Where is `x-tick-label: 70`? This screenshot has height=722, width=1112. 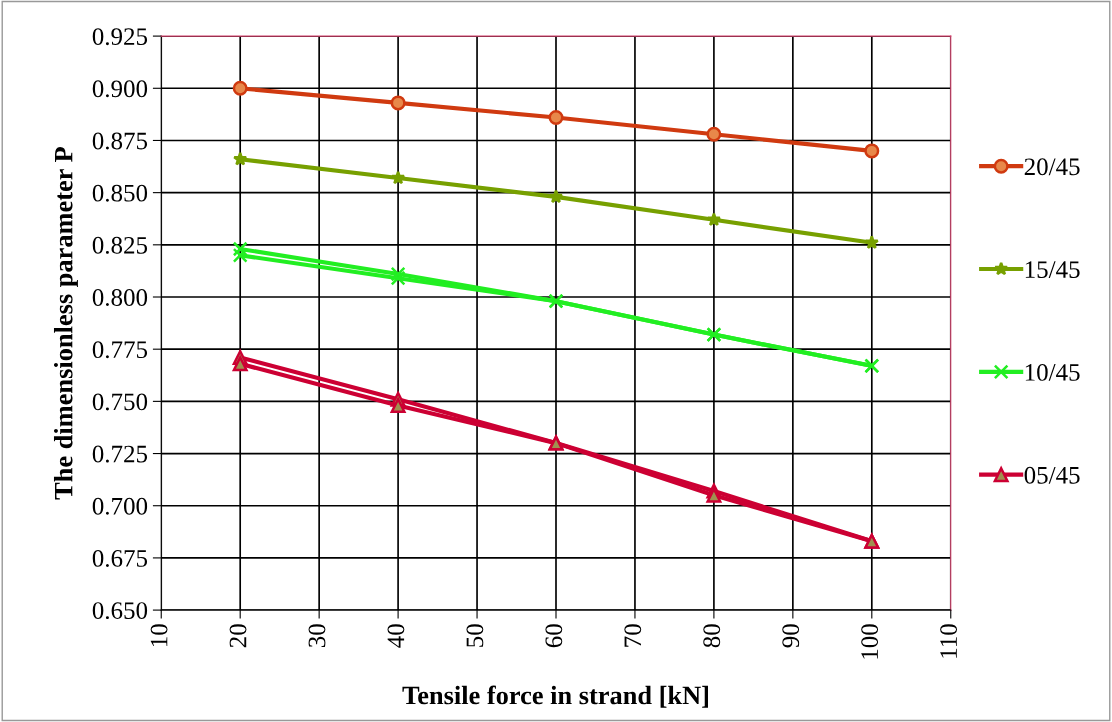 x-tick-label: 70 is located at coordinates (633, 635).